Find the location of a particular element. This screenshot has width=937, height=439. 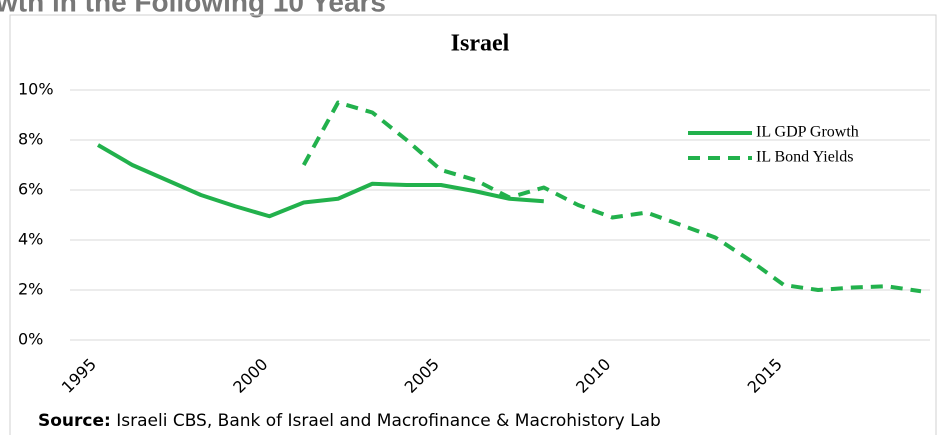

y-tick-label: 2% is located at coordinates (30, 289).